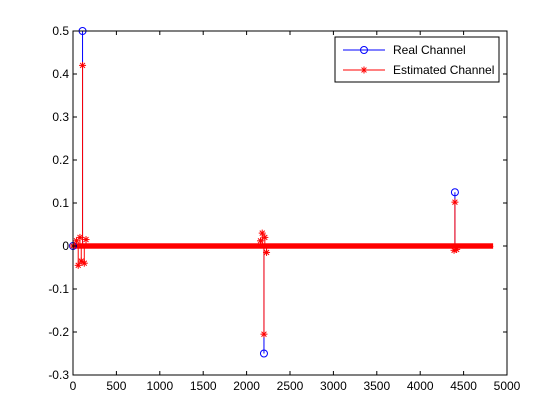 Image resolution: width=560 pixels, height=420 pixels. Describe the element at coordinates (376, 386) in the screenshot. I see `x-tick-label: 3500` at that location.